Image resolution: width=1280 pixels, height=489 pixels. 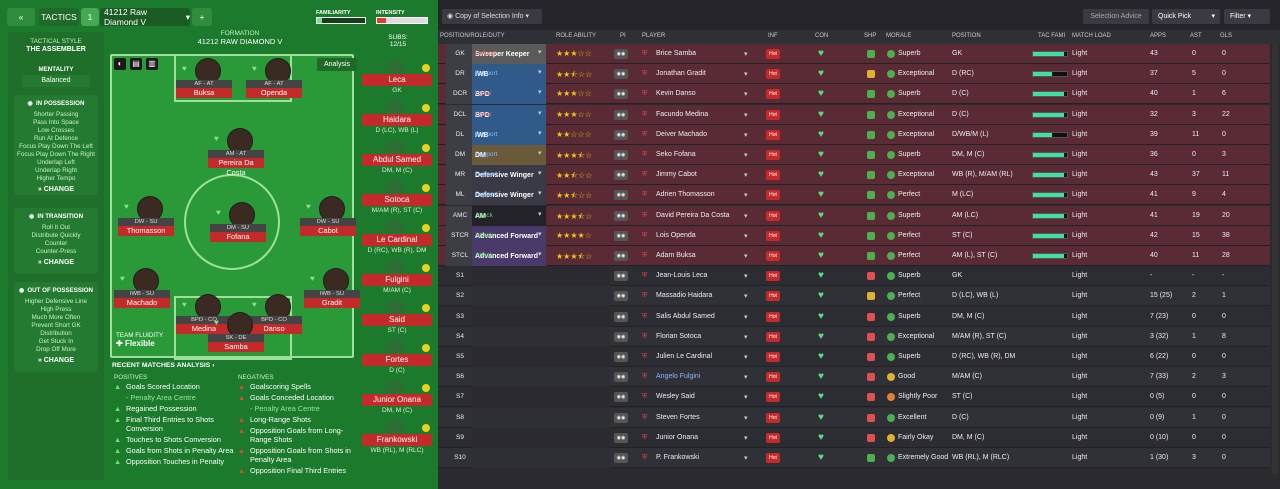 What do you see at coordinates (676, 255) in the screenshot?
I see `player-name: Adam Buksa` at bounding box center [676, 255].